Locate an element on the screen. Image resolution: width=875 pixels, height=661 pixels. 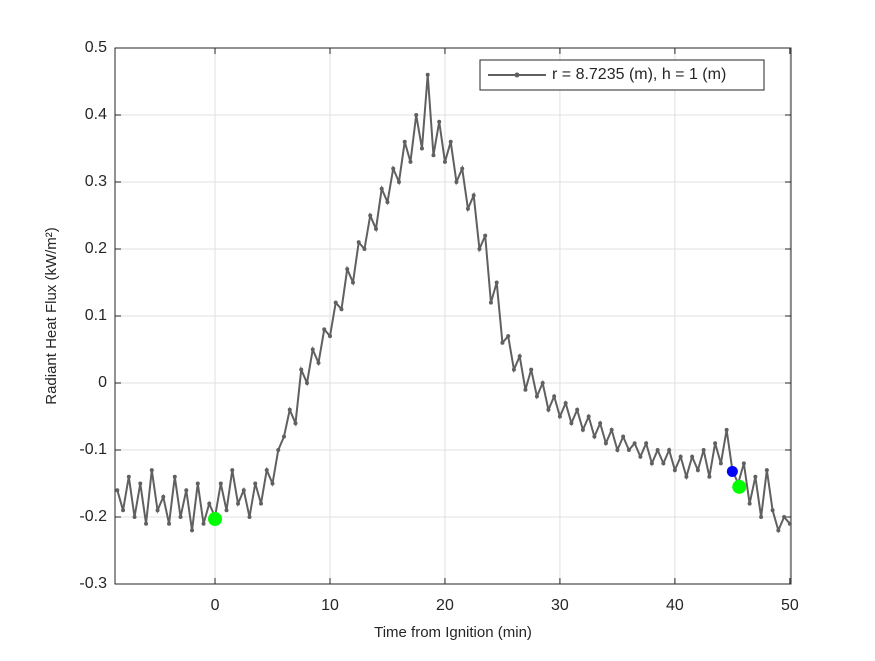
event-marker is located at coordinates (732, 471).